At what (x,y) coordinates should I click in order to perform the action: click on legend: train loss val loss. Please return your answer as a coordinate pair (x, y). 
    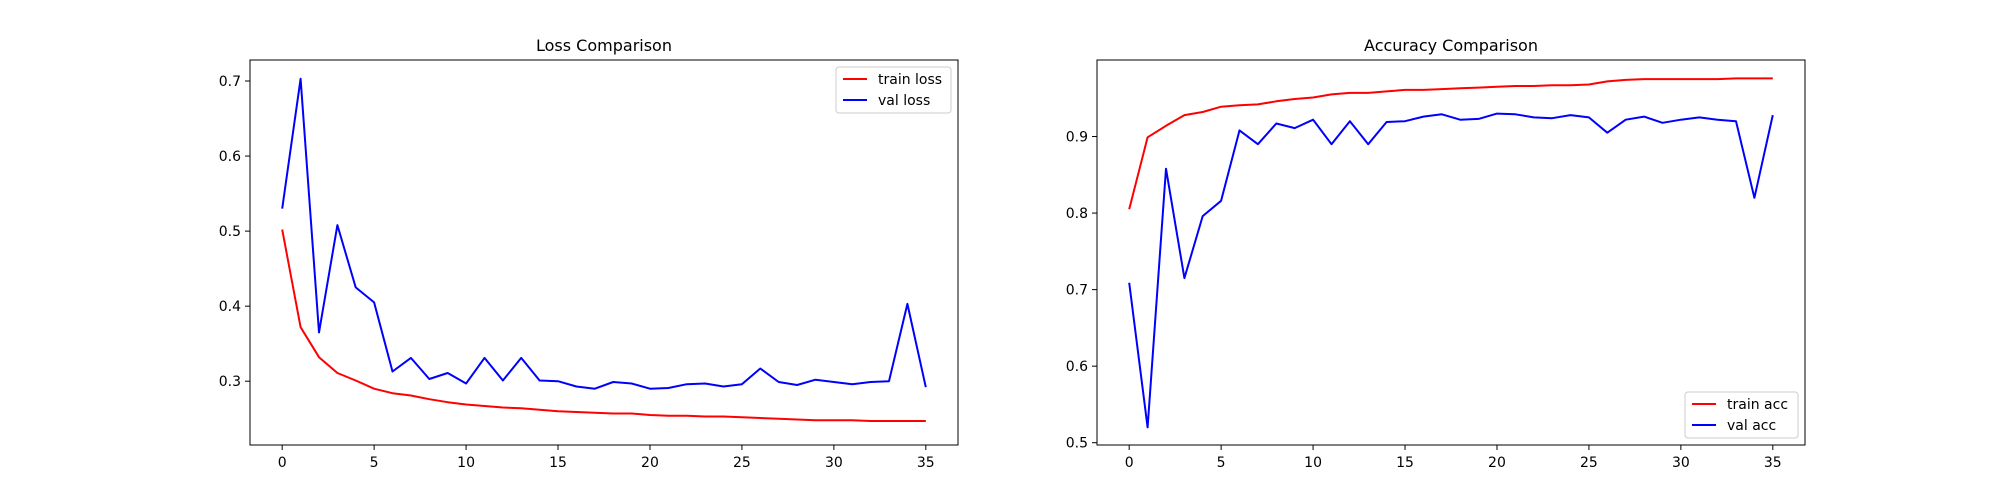
    Looking at the image, I should click on (893, 90).